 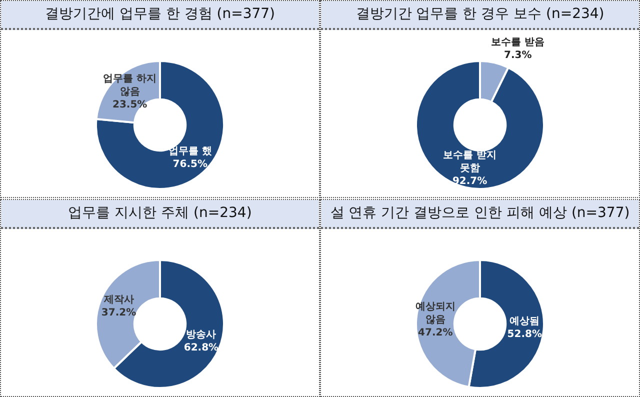 What do you see at coordinates (201, 334) in the screenshot?
I see `slice-label: 방송사` at bounding box center [201, 334].